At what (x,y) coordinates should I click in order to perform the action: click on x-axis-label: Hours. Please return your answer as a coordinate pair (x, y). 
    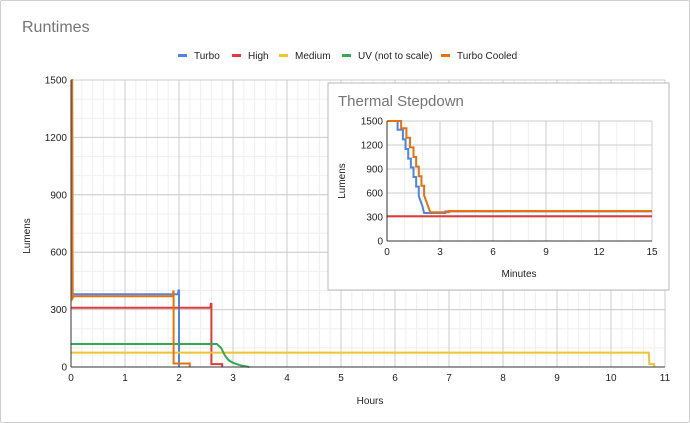
    Looking at the image, I should click on (370, 401).